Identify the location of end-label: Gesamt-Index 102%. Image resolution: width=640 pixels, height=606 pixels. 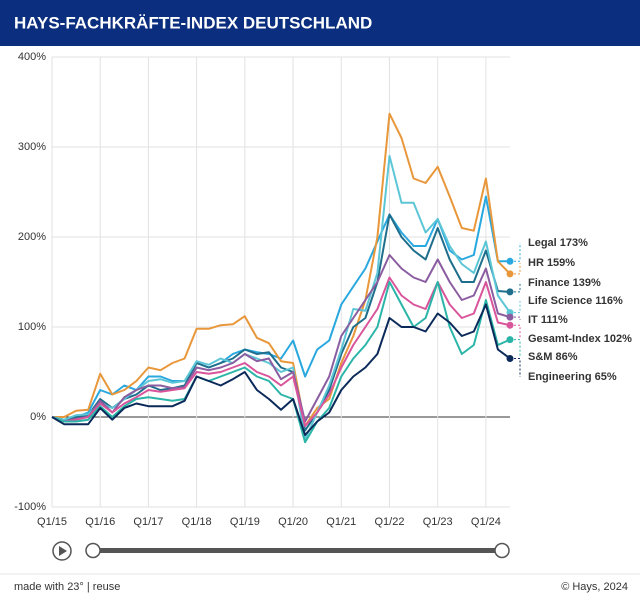
(580, 339).